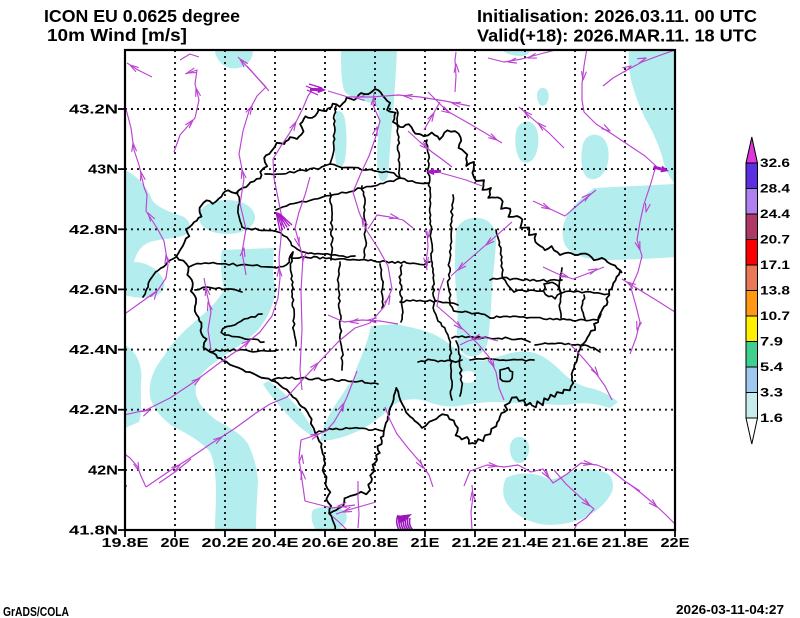  I want to click on svg-text:Valid(+18): 2026.MAR.11. 18 UT: Valid(+18): 2026.MAR.11. 18 UTC, so click(617, 36).